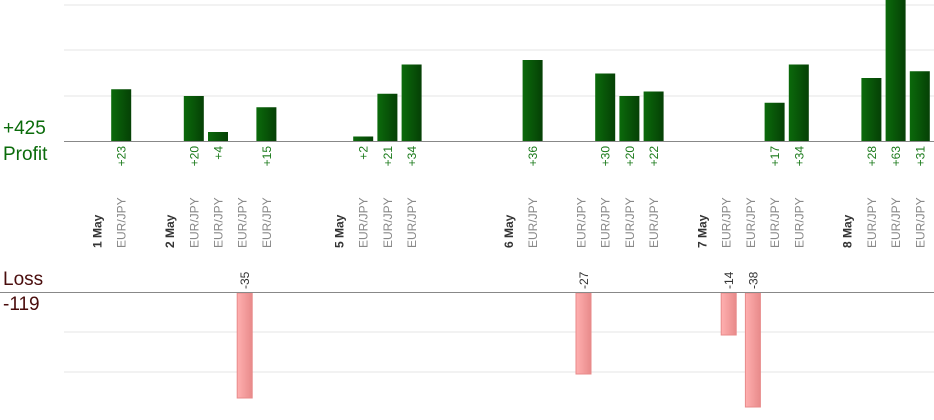 The image size is (934, 420). I want to click on profit-value-label: +2, so click(364, 153).